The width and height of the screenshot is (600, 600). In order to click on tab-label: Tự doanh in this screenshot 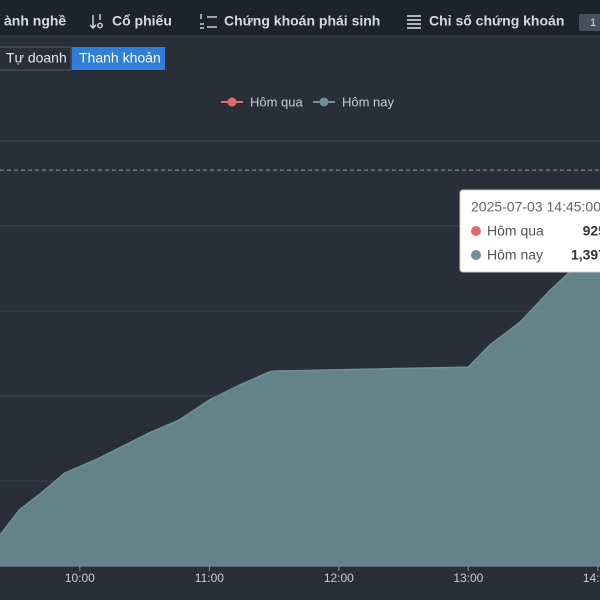, I will do `click(36, 58)`.